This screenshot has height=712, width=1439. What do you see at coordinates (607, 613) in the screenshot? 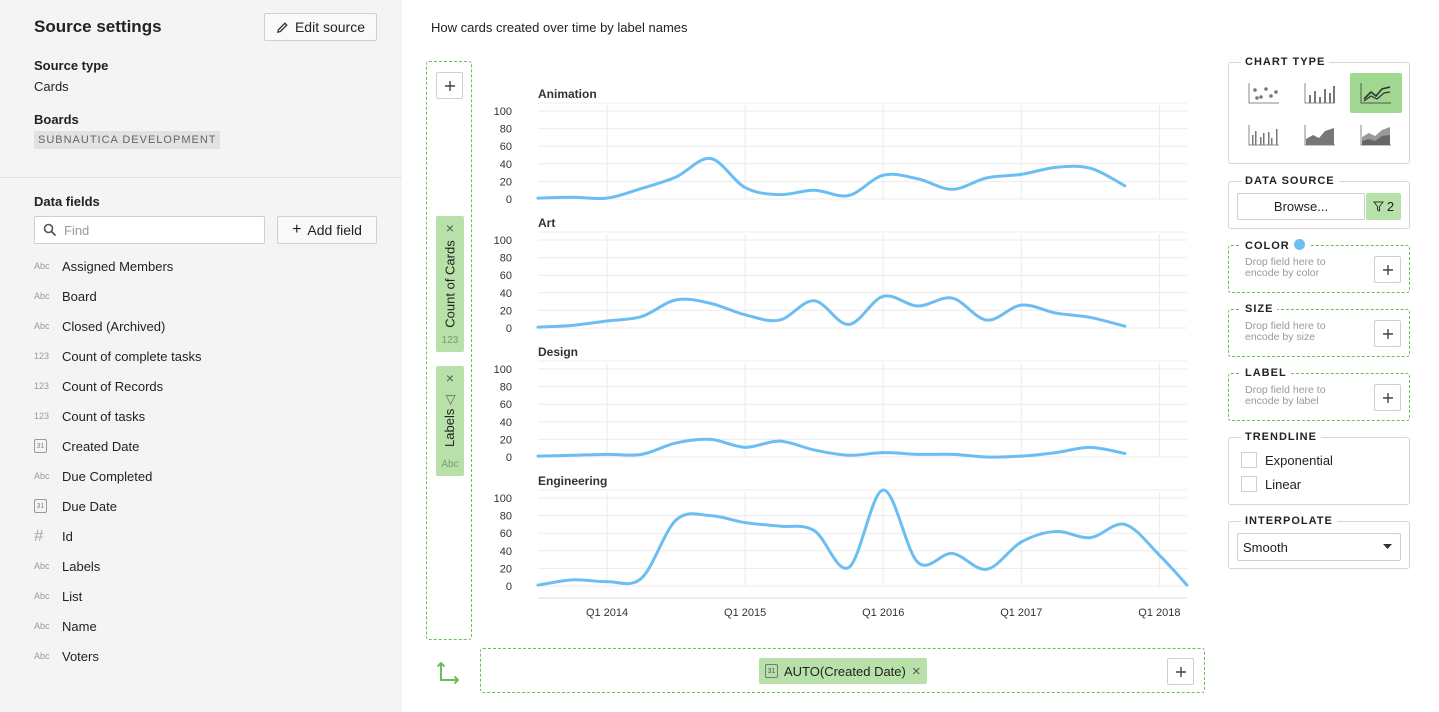
I see `x-tick-label: Q1 2014` at bounding box center [607, 613].